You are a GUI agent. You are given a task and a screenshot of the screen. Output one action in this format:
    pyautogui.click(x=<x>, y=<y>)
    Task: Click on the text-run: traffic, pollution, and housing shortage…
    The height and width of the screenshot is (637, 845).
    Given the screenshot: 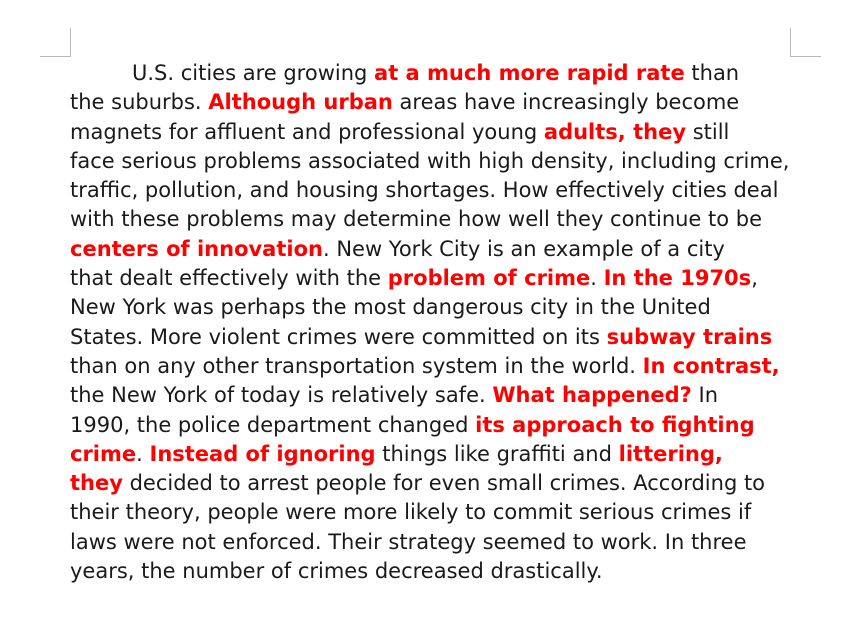 What is the action you would take?
    pyautogui.click(x=424, y=190)
    